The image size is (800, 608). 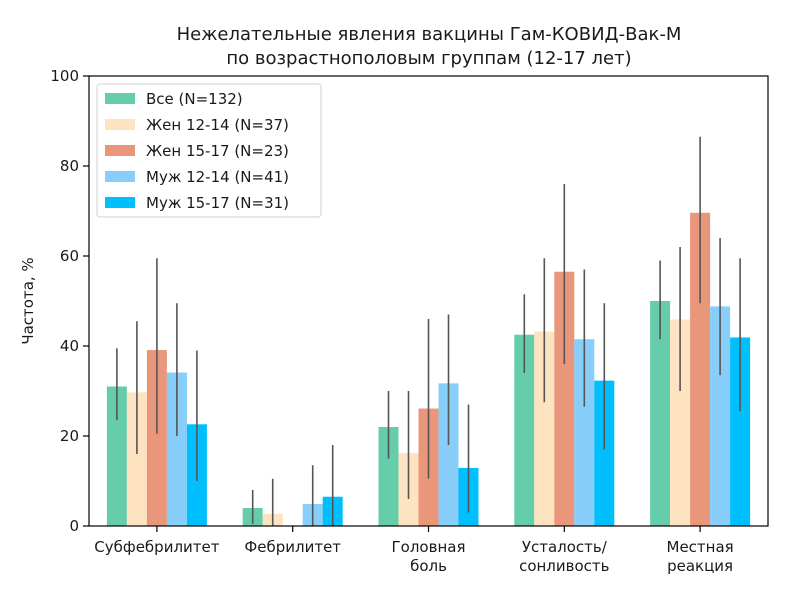 What do you see at coordinates (700, 547) in the screenshot?
I see `x-tick-label-4-0: Местная` at bounding box center [700, 547].